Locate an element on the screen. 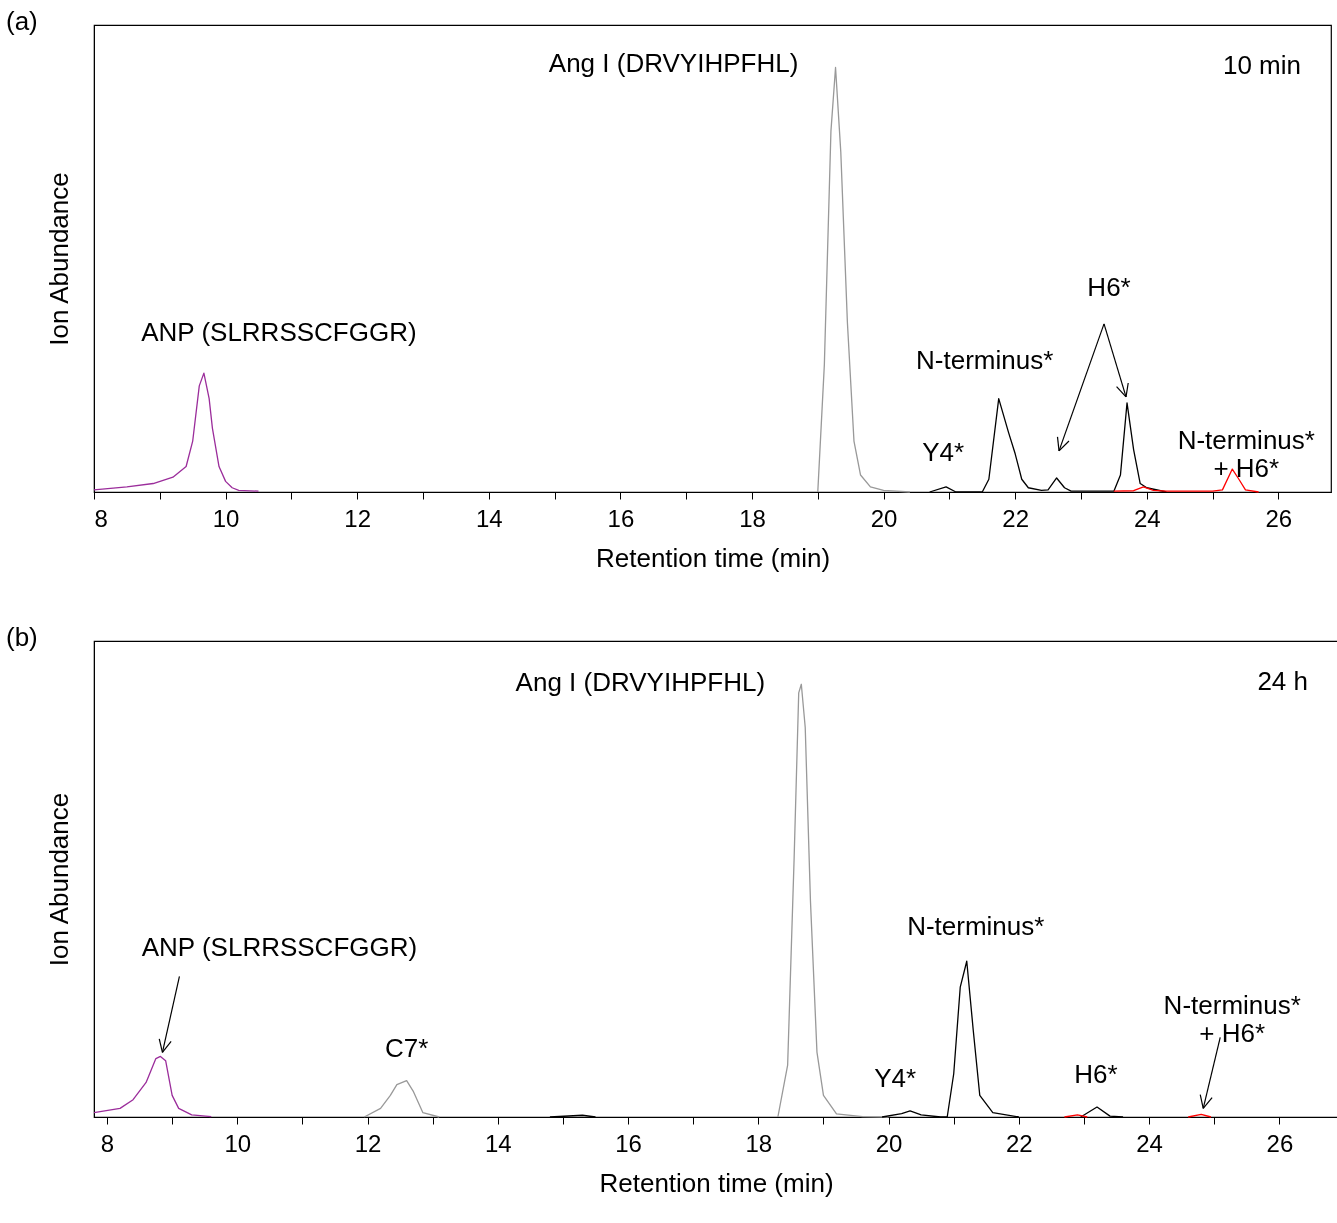  chart-title: (a) is located at coordinates (22, 21).